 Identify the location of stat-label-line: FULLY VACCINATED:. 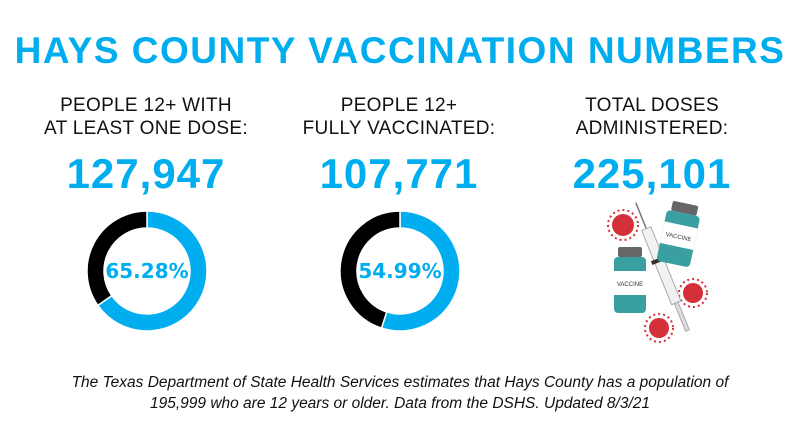
(399, 128).